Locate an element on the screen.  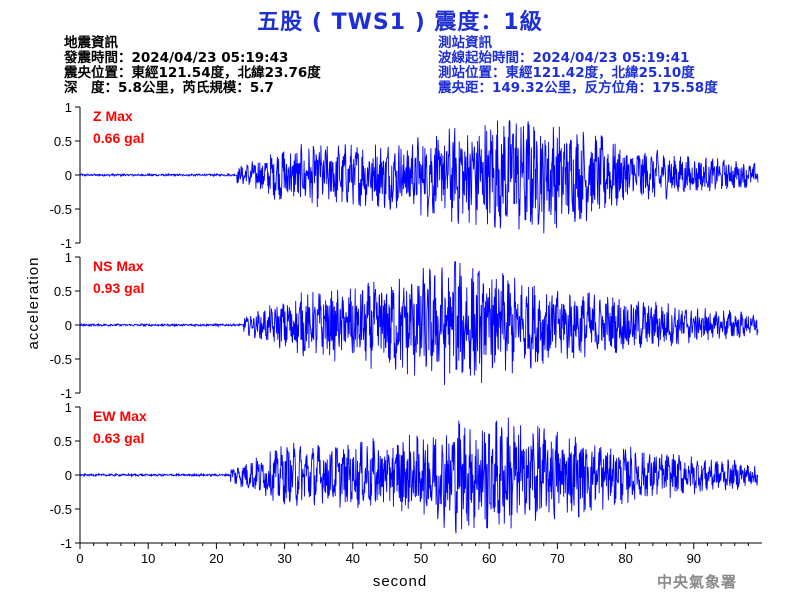
depth-magnitude: 深 度：5.8公里，芮氏規模：5.7 is located at coordinates (169, 88).